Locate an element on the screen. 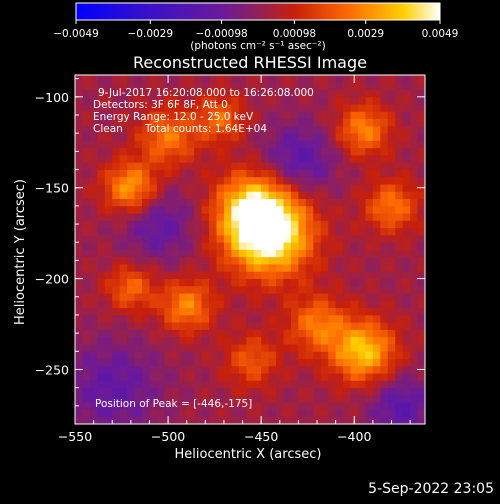 The image size is (500, 504). colorbar-tick-label: −0.0049 is located at coordinates (76, 34).